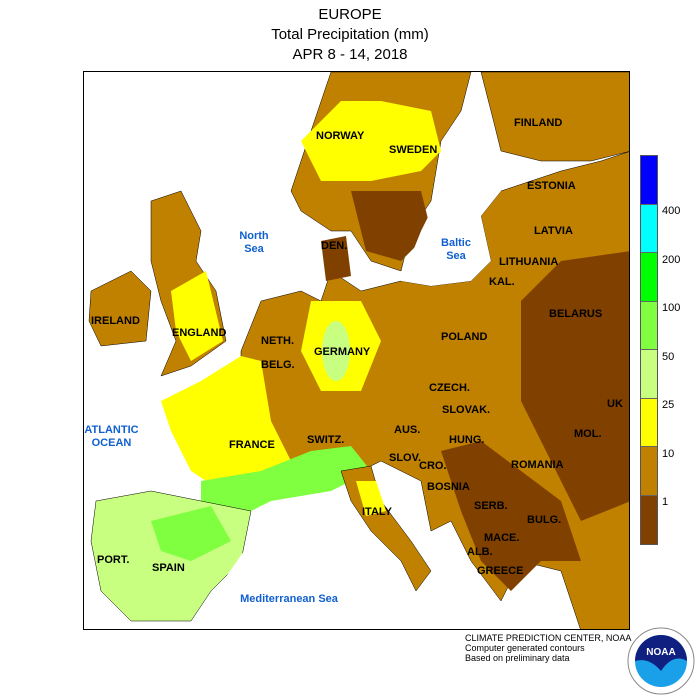  I want to click on mediterranean-sea, so click(336, 575).